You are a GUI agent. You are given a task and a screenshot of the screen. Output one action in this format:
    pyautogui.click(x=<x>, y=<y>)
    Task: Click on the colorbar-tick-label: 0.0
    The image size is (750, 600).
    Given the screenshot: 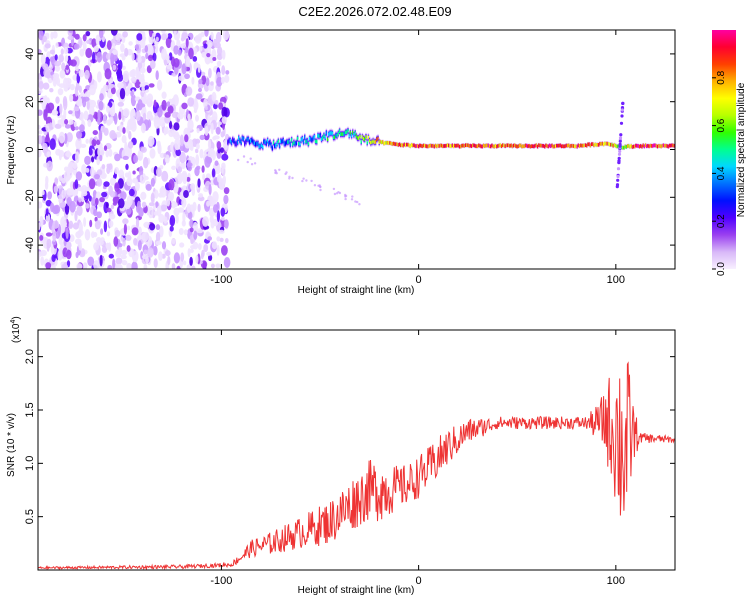 What is the action you would take?
    pyautogui.click(x=721, y=269)
    